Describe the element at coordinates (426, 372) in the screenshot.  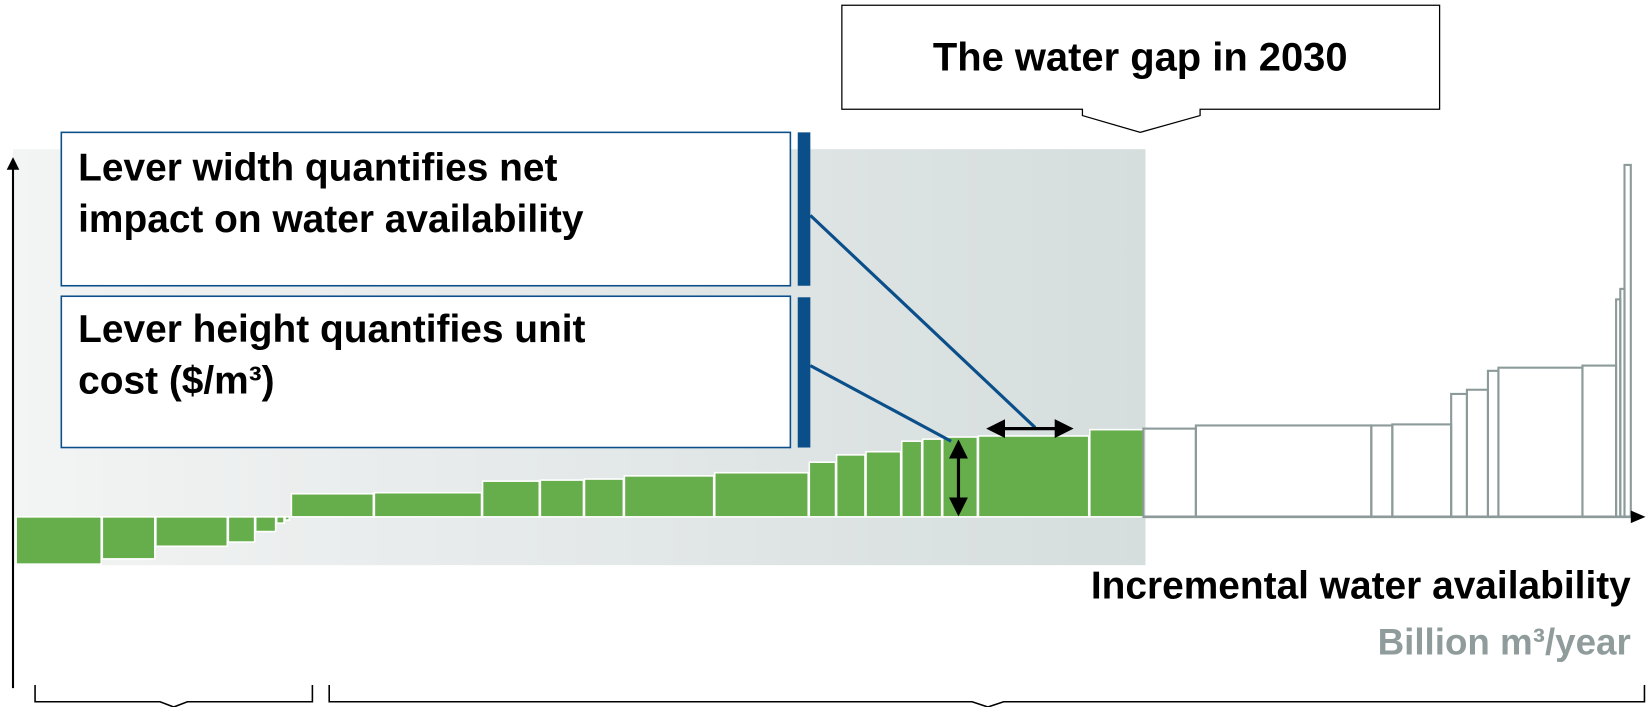
I see `height-note-box` at that location.